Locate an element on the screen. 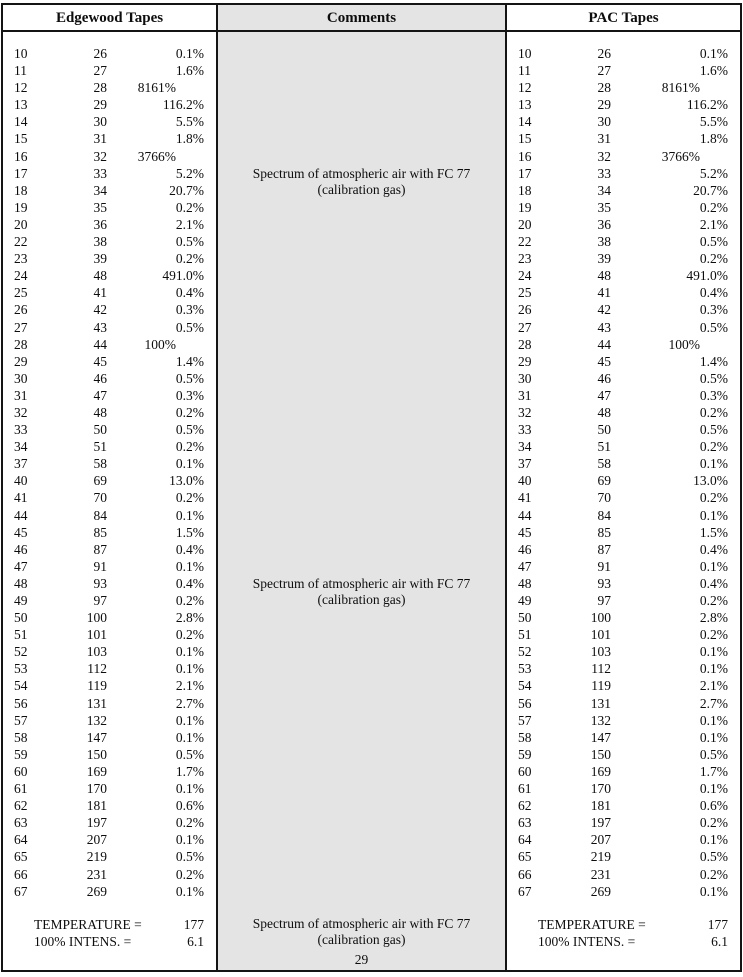 The image size is (743, 977). table-row: 44 84 0.1% is located at coordinates (109, 515).